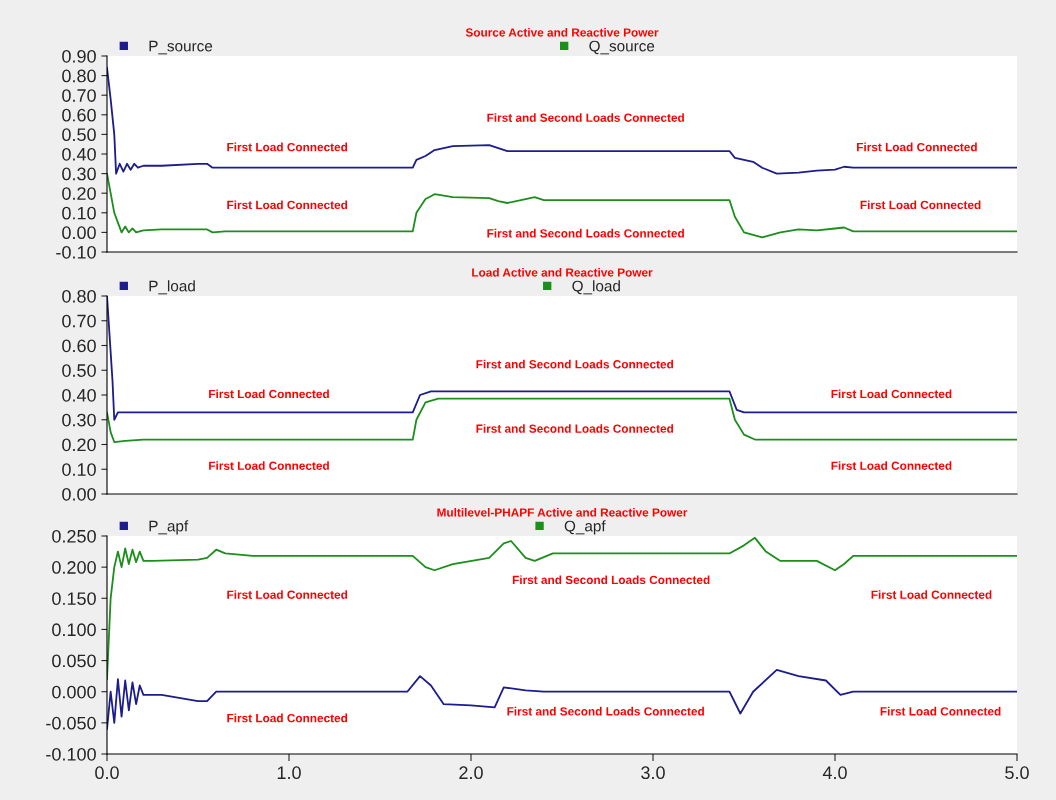  I want to click on x-tick-label: 1.0, so click(289, 773).